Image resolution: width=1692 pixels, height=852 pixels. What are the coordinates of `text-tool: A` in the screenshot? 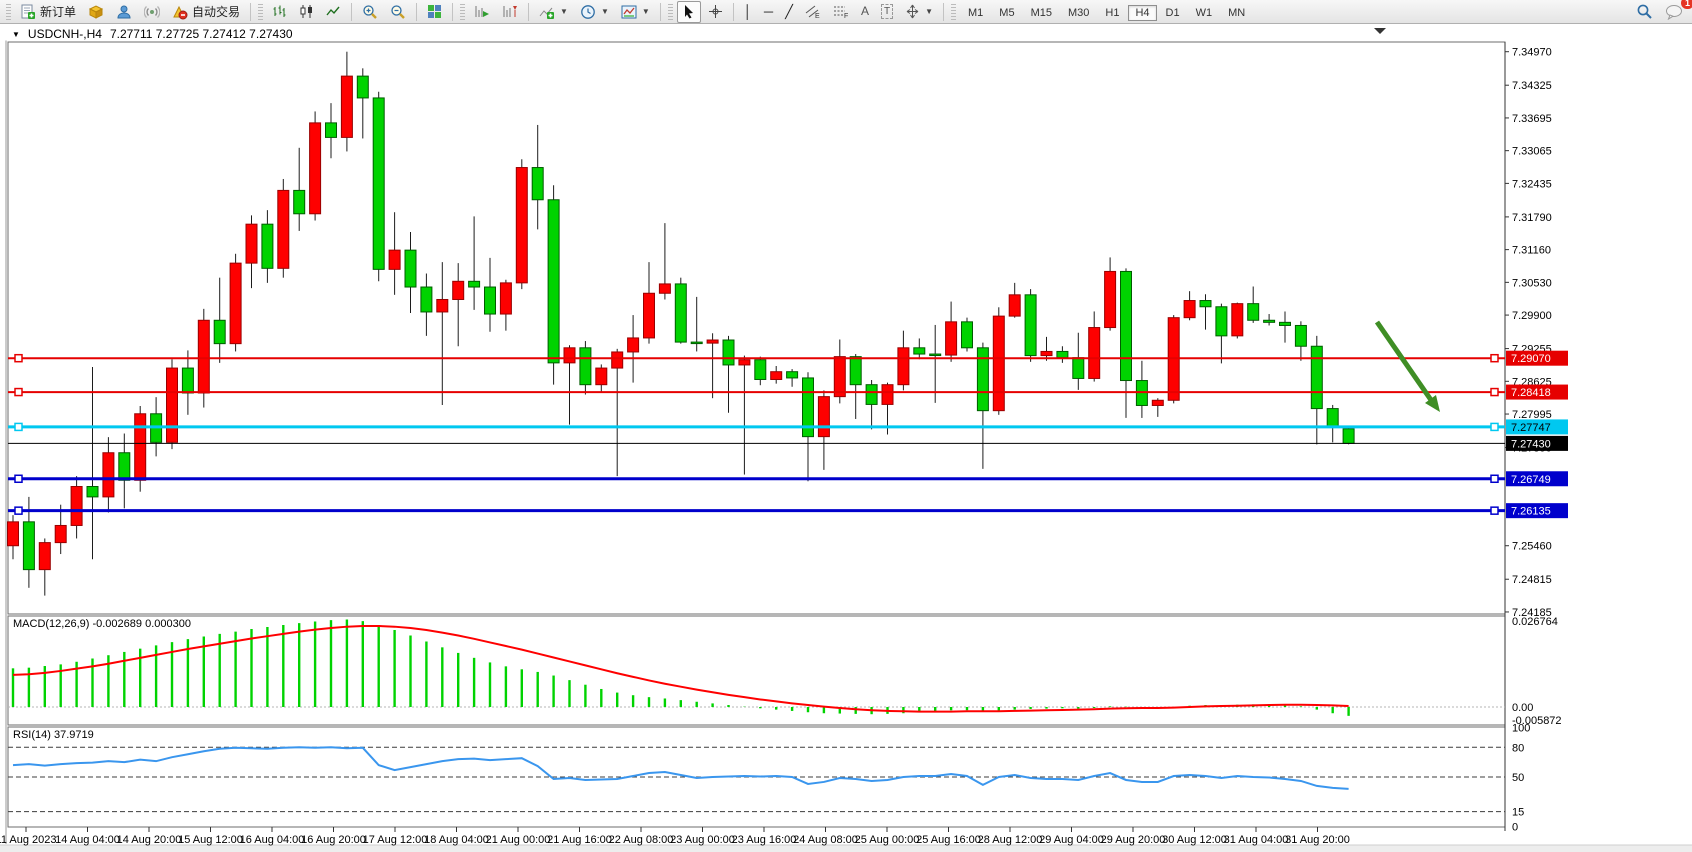 It's located at (865, 12).